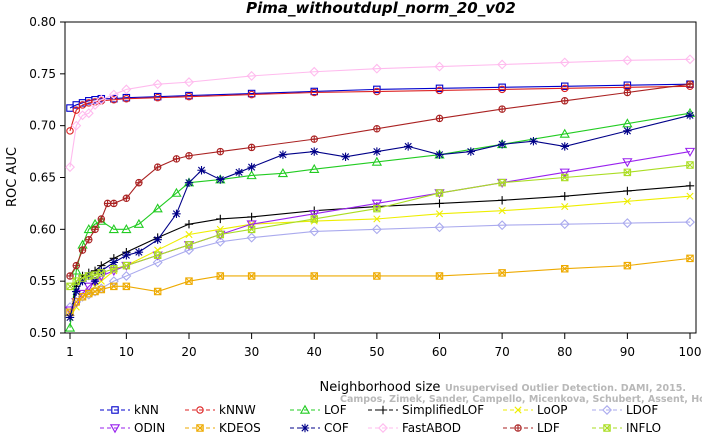 This screenshot has width=702, height=434. Describe the element at coordinates (564, 352) in the screenshot. I see `x-tick-label: 80` at that location.